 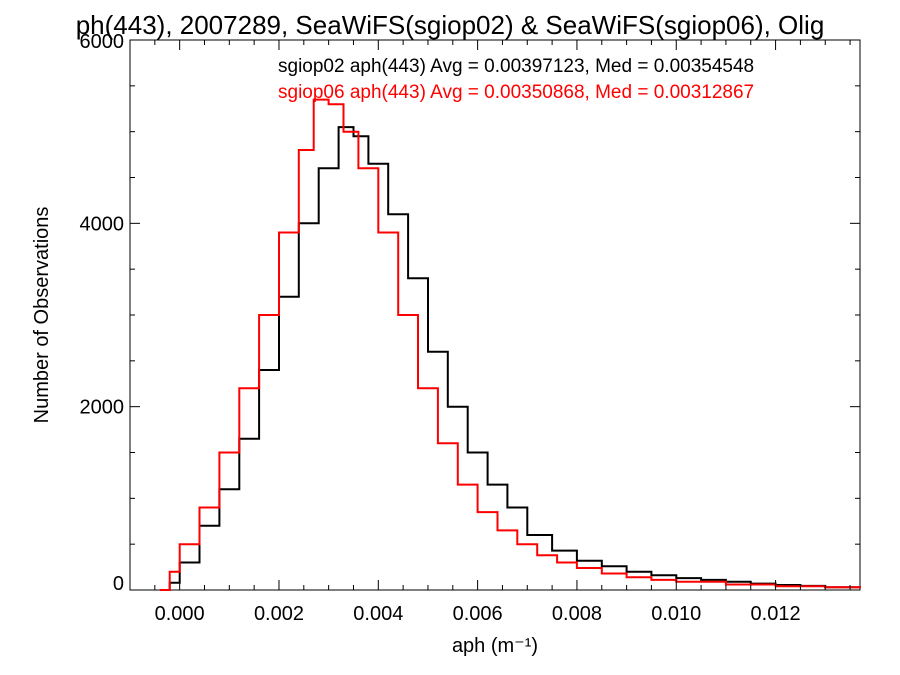 I want to click on x-tick-label: 0.010, so click(x=676, y=614).